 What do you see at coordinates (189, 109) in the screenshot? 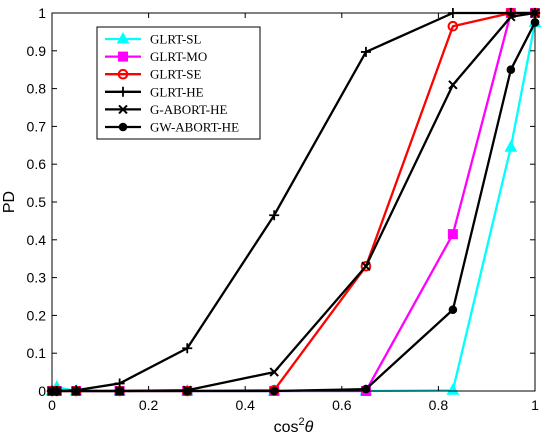
I see `legend-label: G-ABORT-HE` at bounding box center [189, 109].